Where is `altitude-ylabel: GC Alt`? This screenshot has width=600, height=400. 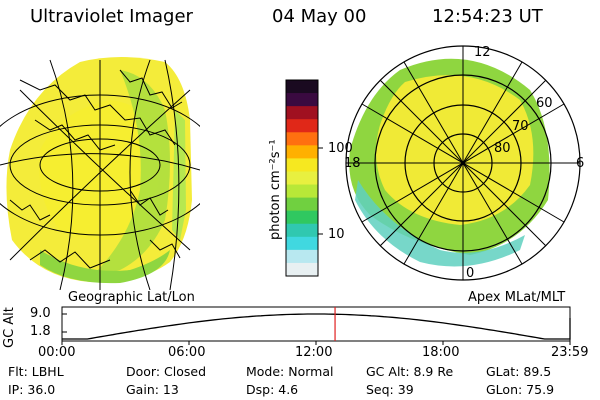 altitude-ylabel: GC Alt is located at coordinates (9, 327).